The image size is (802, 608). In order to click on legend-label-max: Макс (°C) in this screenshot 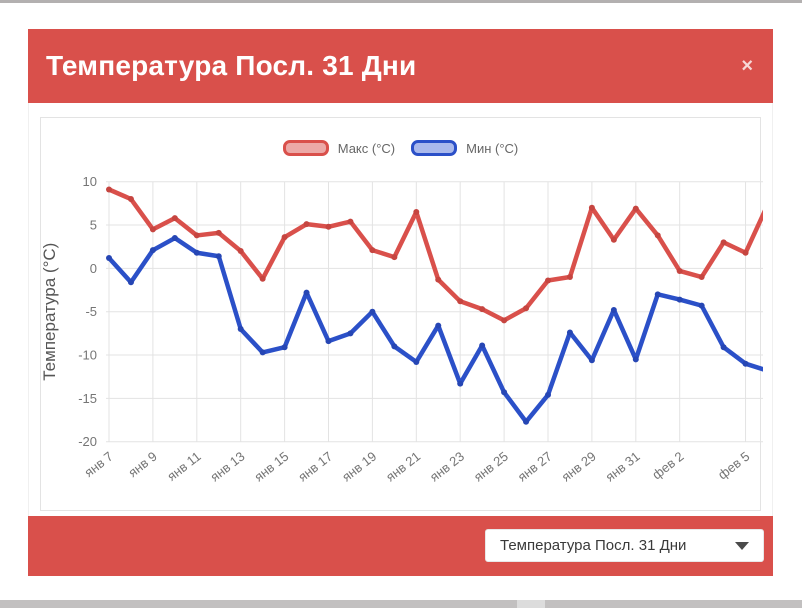, I will do `click(366, 148)`.